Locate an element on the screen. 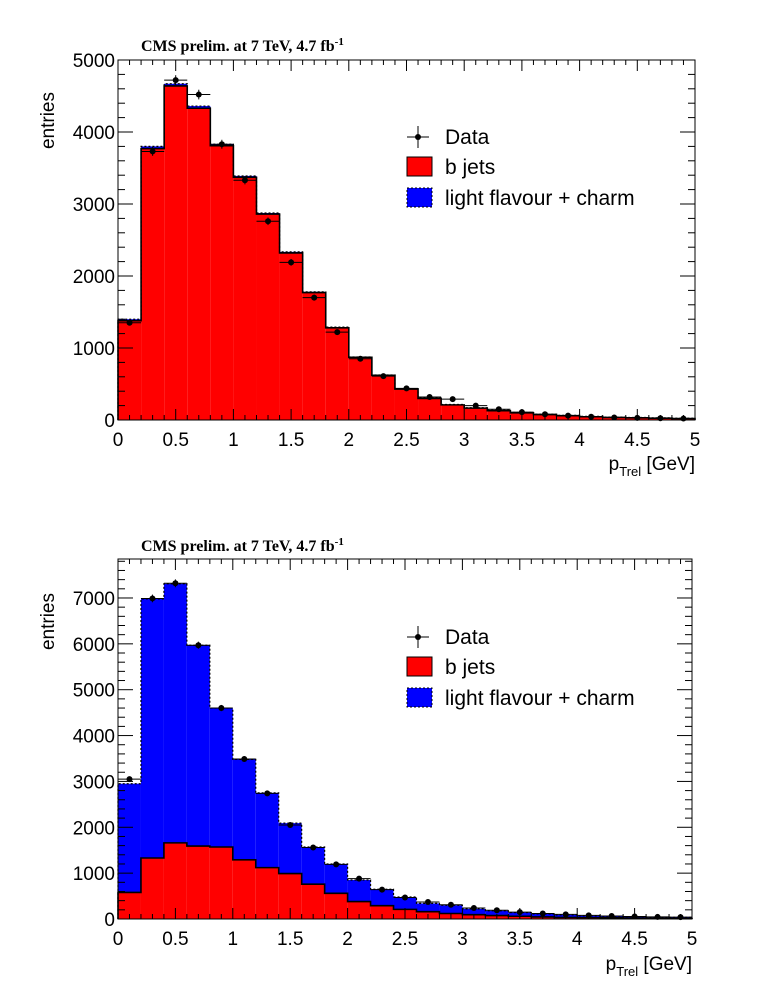 The image size is (765, 1008). x-tick-label: 2 is located at coordinates (349, 440).